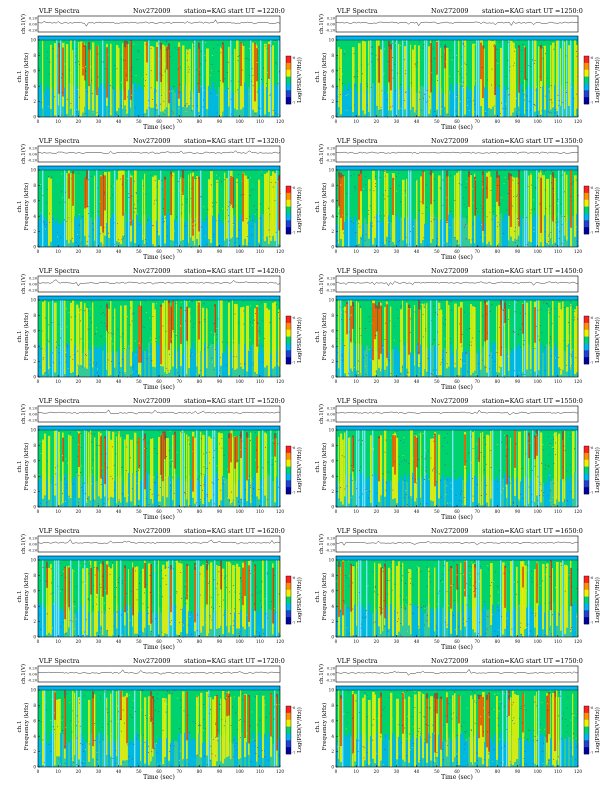 The image size is (612, 792). What do you see at coordinates (99, 121) in the screenshot?
I see `x-tick-label: 30` at bounding box center [99, 121].